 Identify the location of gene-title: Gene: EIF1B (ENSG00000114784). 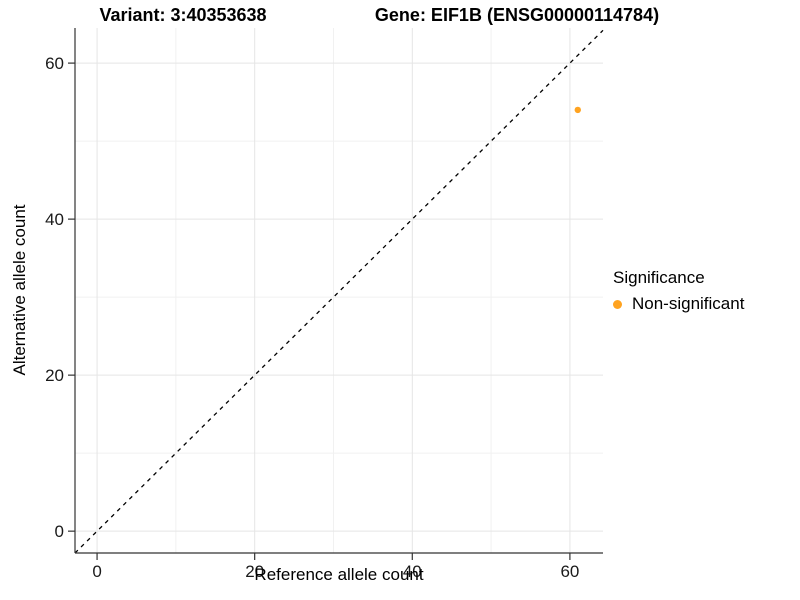
(517, 15).